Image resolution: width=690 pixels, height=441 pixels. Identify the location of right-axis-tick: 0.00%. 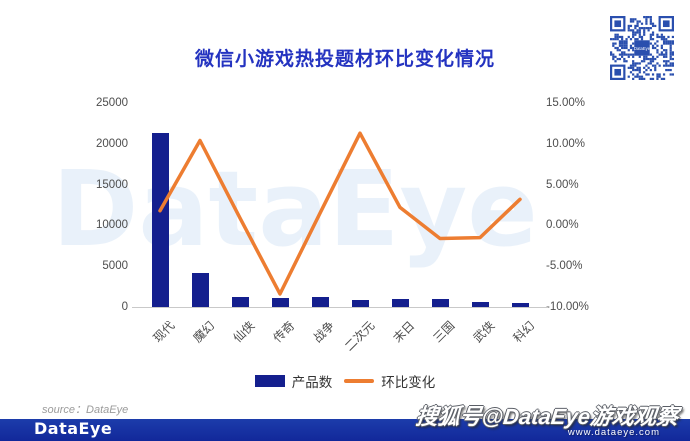
(562, 225).